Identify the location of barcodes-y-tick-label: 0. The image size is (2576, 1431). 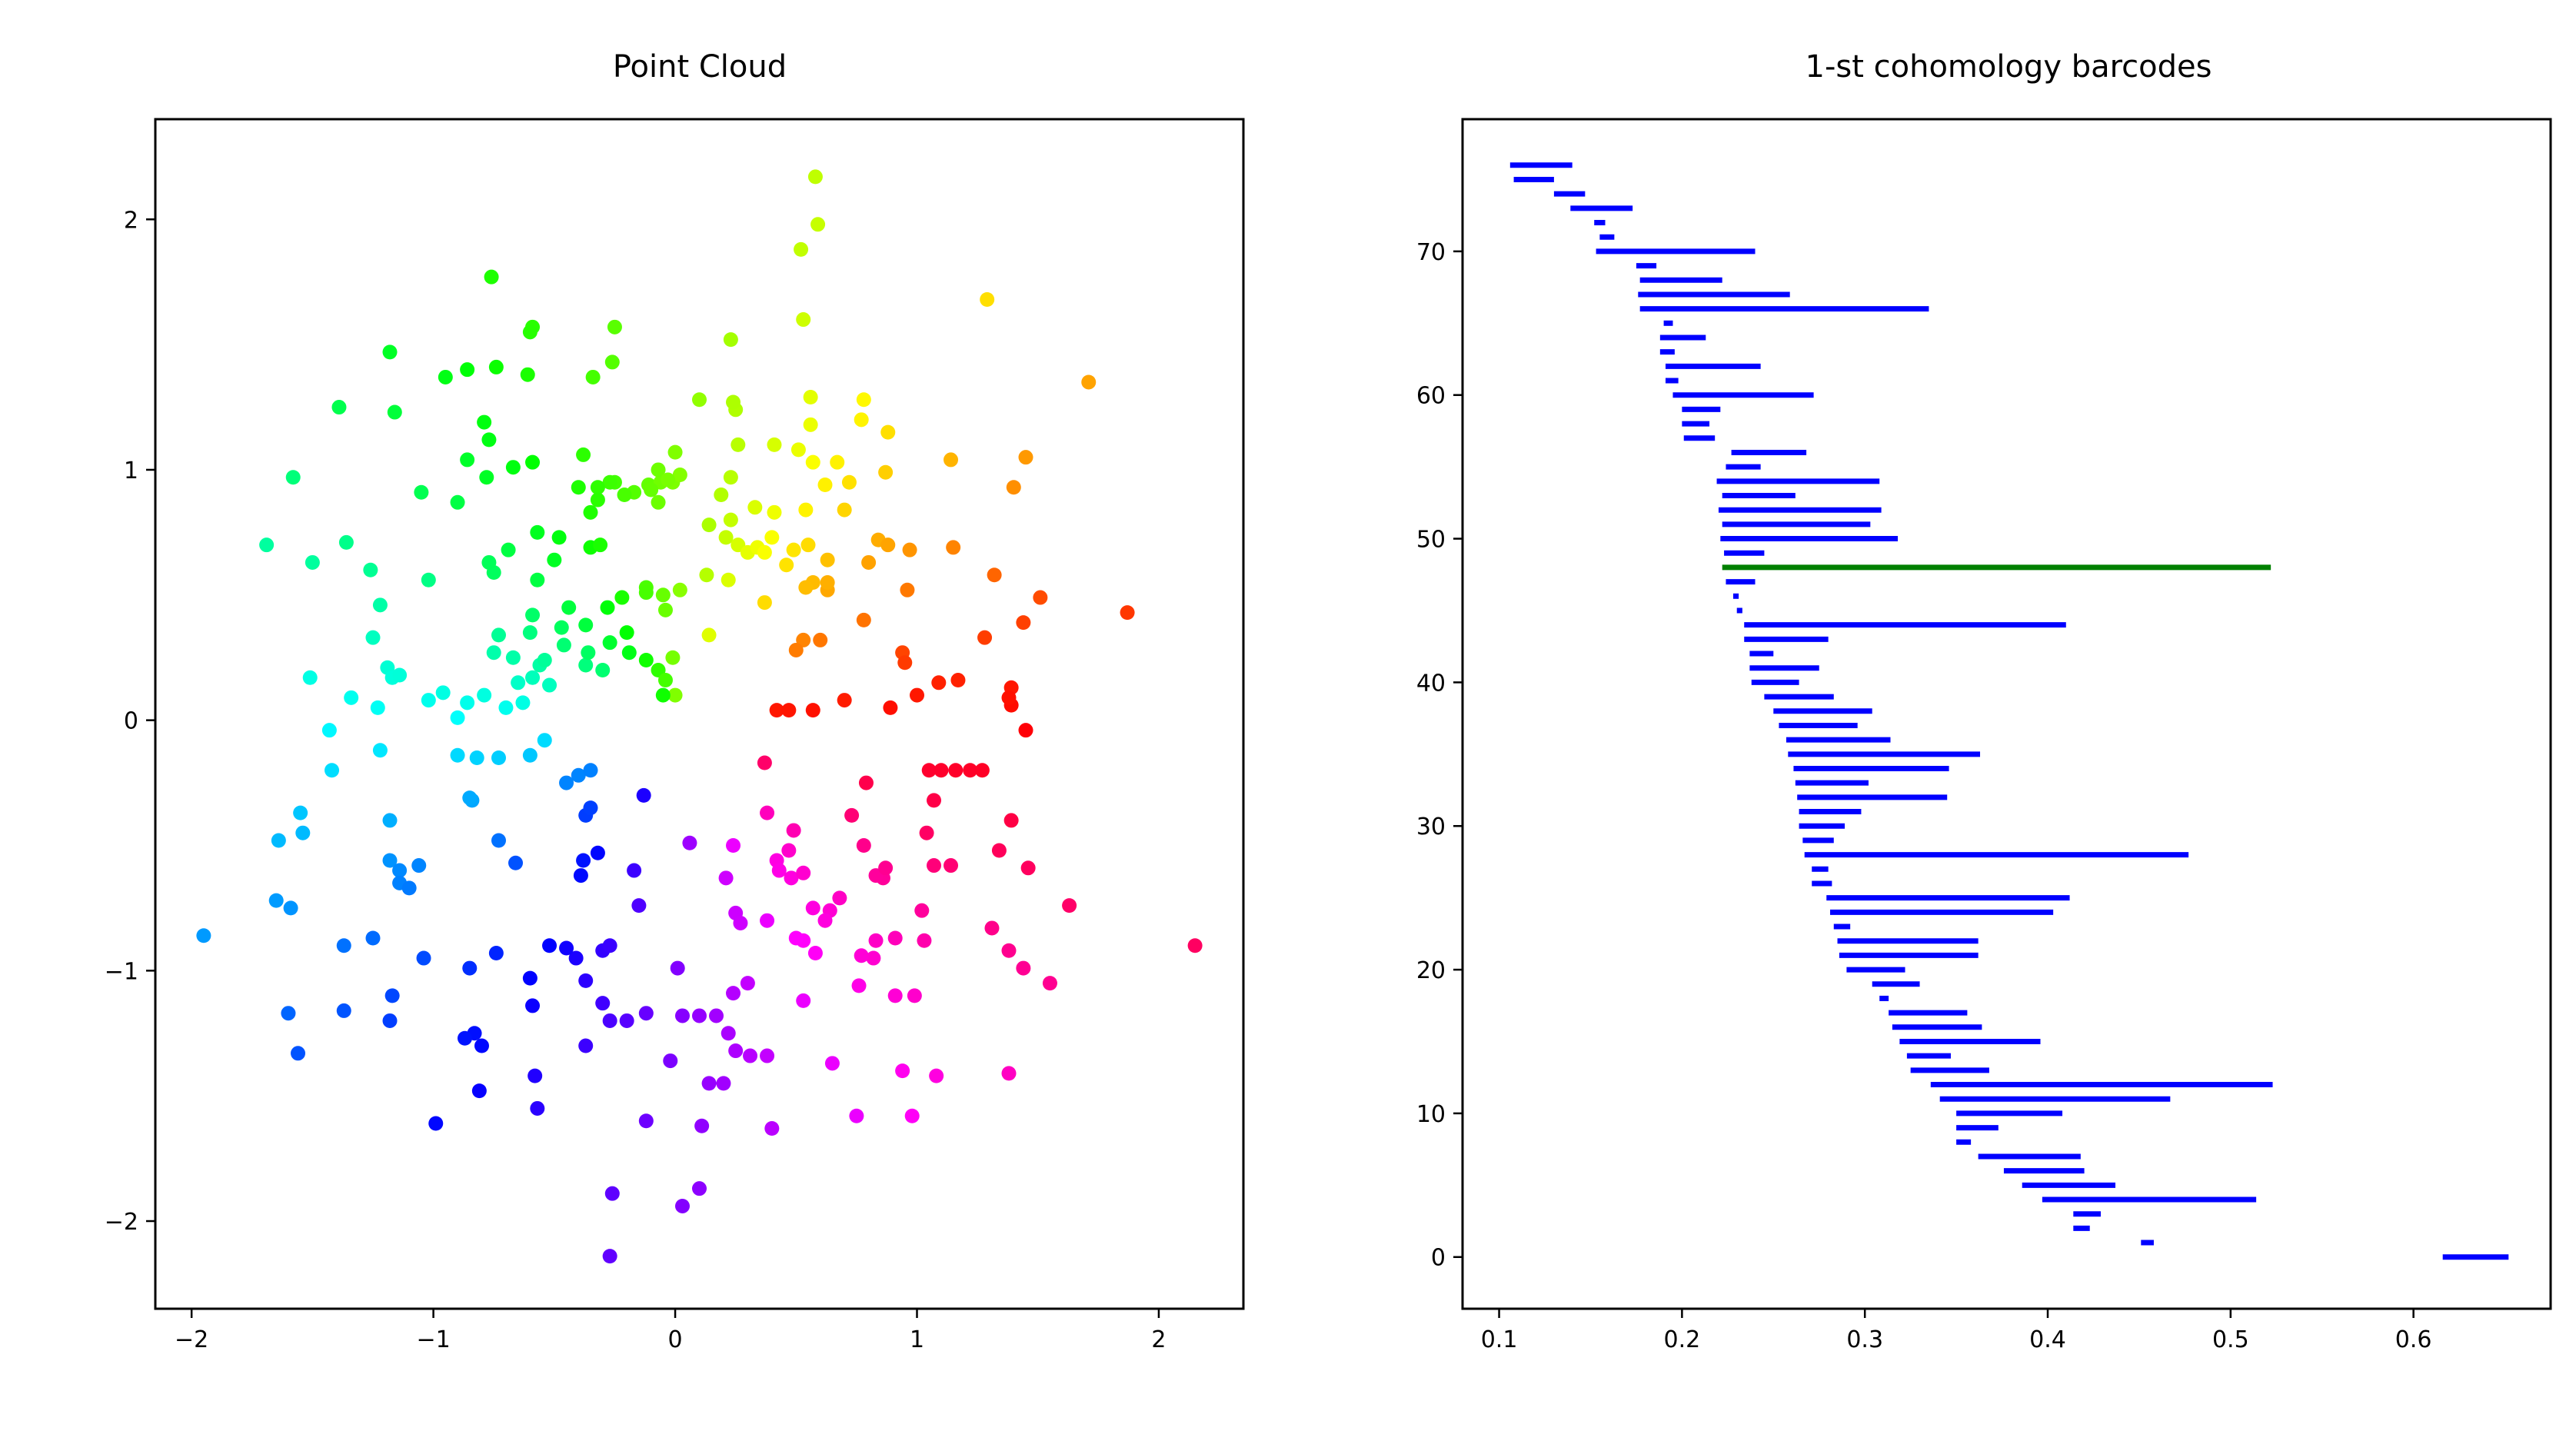
(1438, 1258).